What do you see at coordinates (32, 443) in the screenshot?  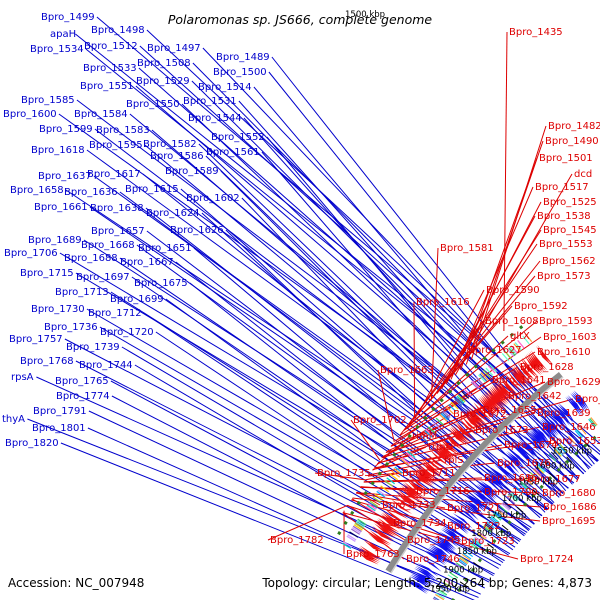 I see `left-gene-label: Bpro_1820` at bounding box center [32, 443].